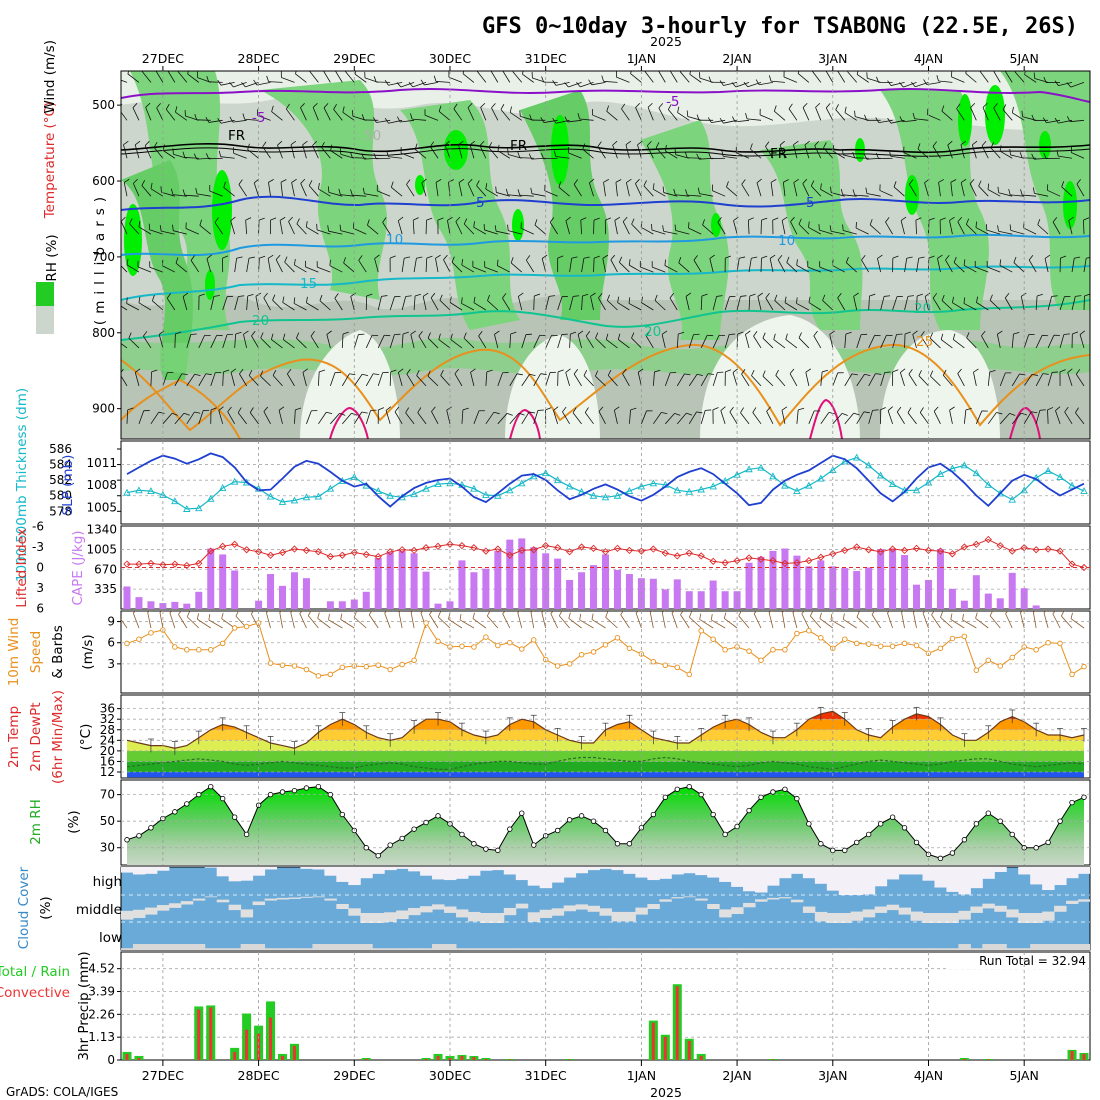 Image resolution: width=1100 pixels, height=1100 pixels. I want to click on y-tick-label: 2.26, so click(101, 1014).